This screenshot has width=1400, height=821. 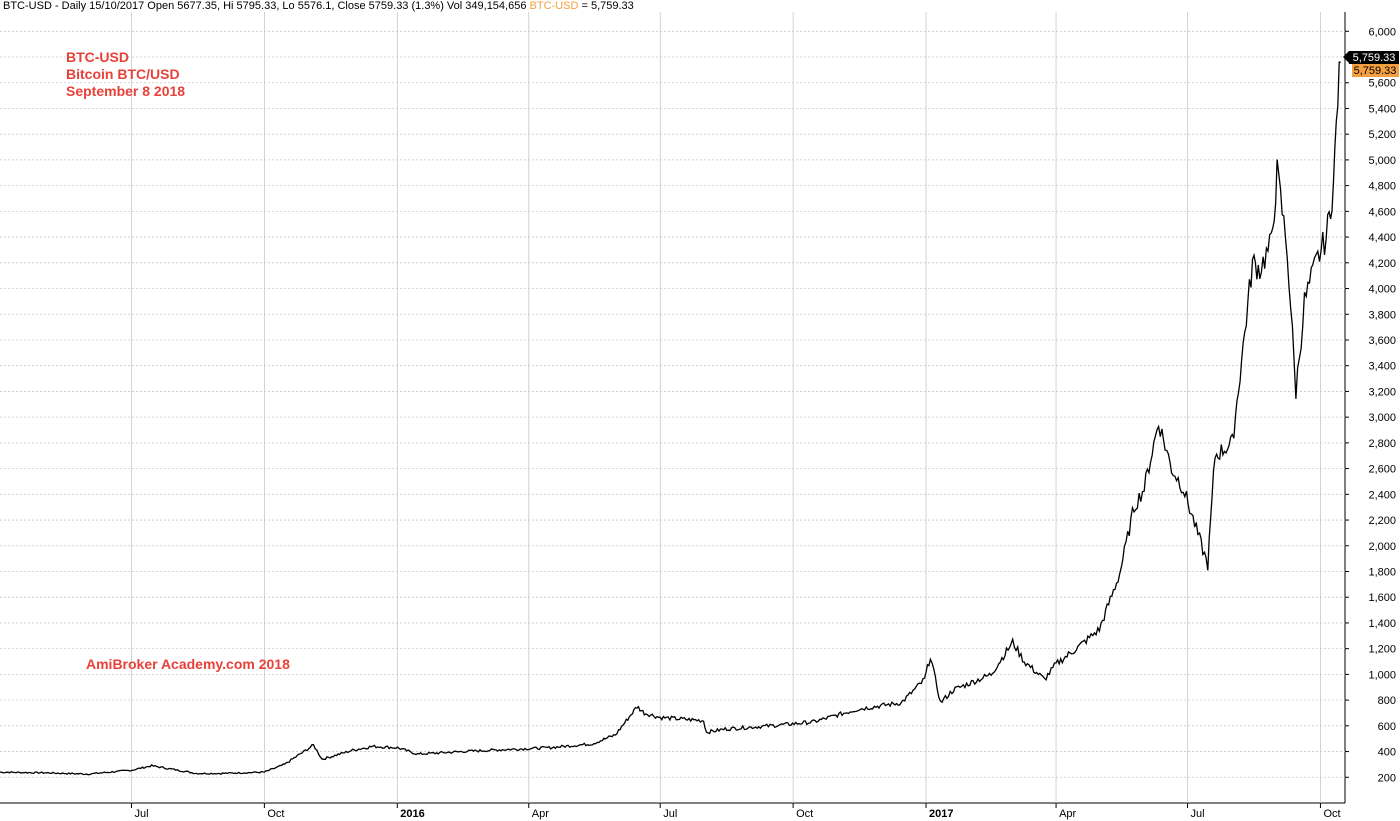 I want to click on y-tick-label: 1,000, so click(x=1382, y=675).